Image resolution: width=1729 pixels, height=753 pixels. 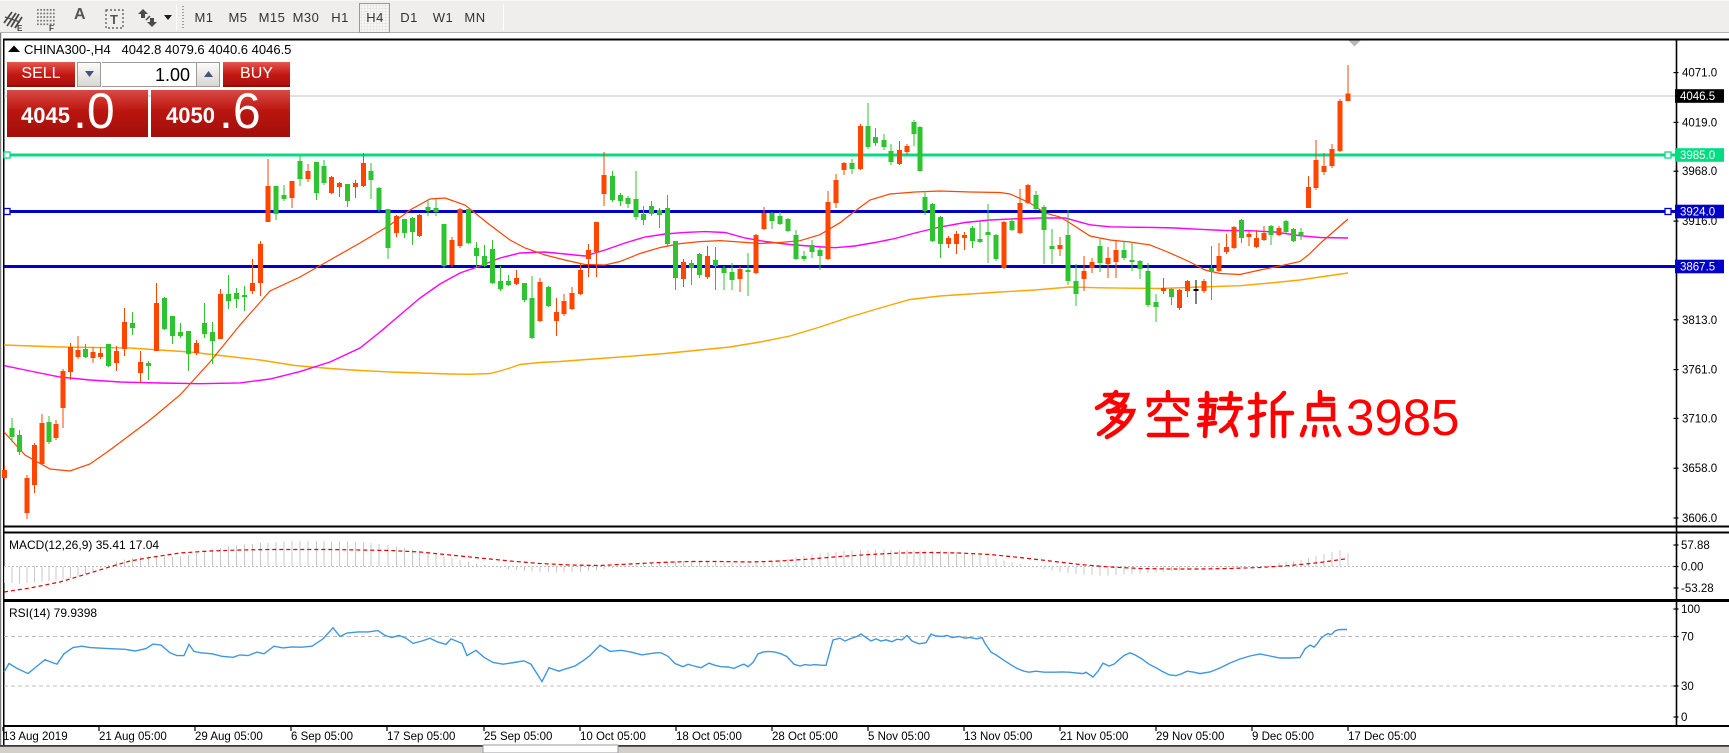 I want to click on svg-text: 3761.0, so click(x=1699, y=371).